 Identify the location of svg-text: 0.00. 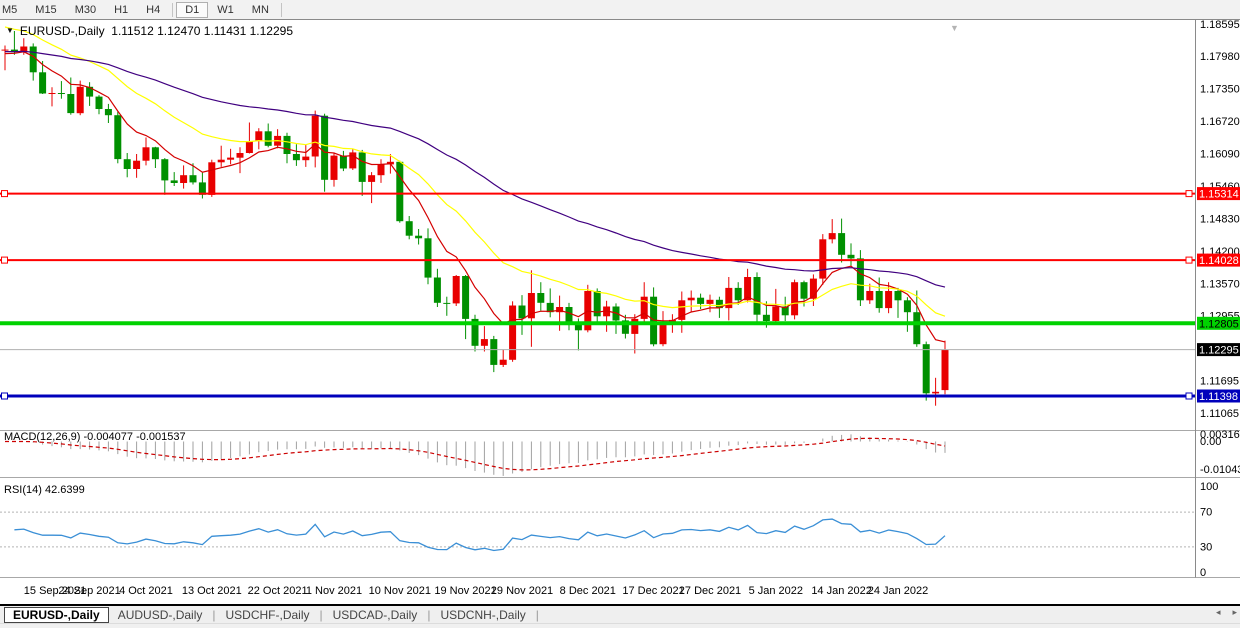
(1210, 442).